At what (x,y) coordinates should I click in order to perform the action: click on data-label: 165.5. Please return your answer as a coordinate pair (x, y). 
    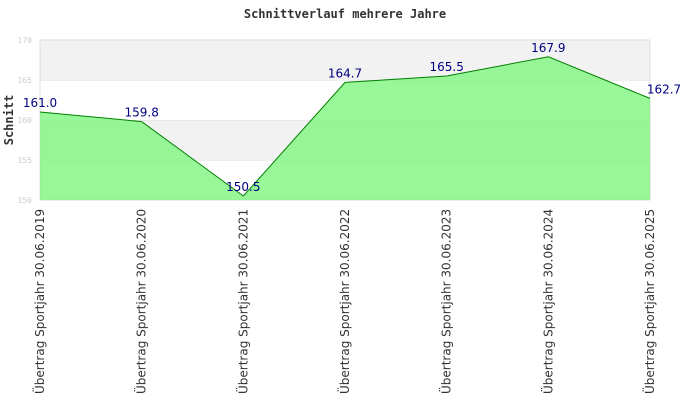
    Looking at the image, I should click on (446, 67).